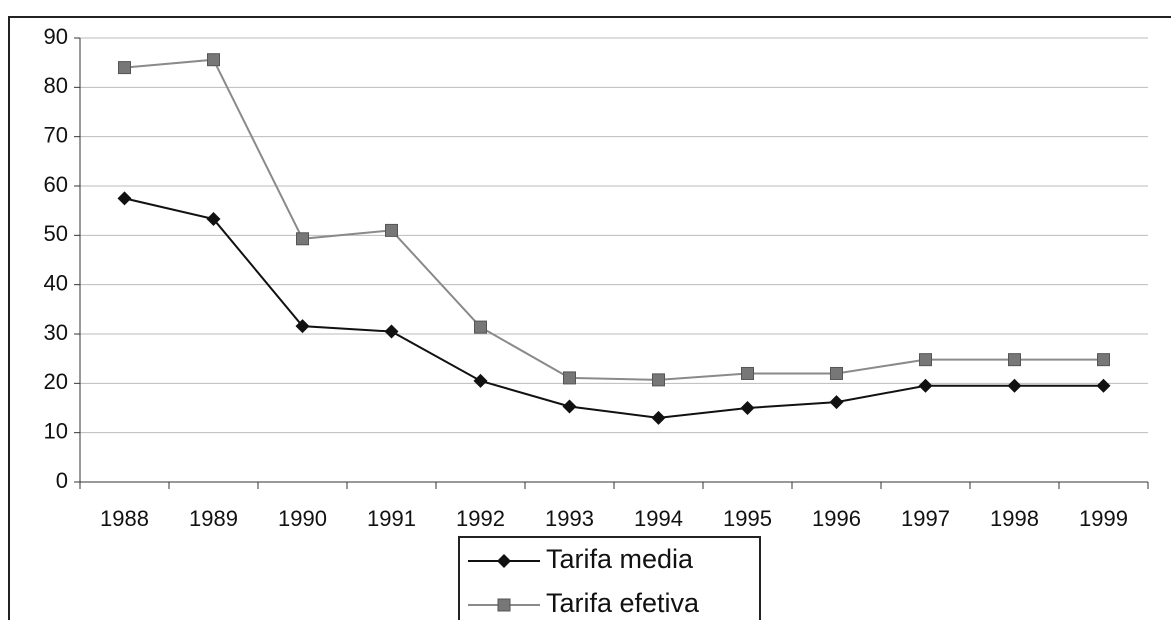 This screenshot has width=1171, height=620. I want to click on x-tick-label: 1995, so click(747, 518).